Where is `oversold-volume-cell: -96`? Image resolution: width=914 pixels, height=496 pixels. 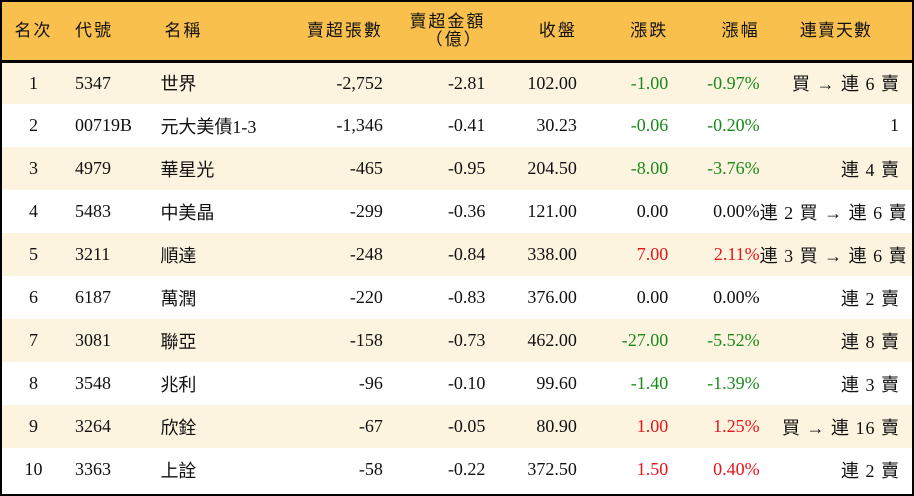 oversold-volume-cell: -96 is located at coordinates (370, 383).